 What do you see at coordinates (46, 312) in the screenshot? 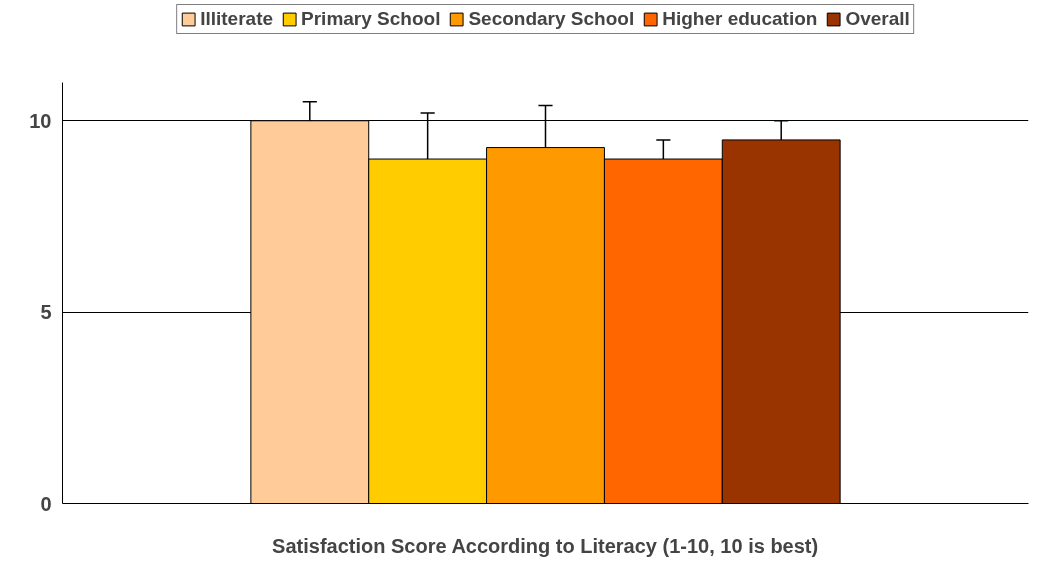
I see `y-tick-label: 5` at bounding box center [46, 312].